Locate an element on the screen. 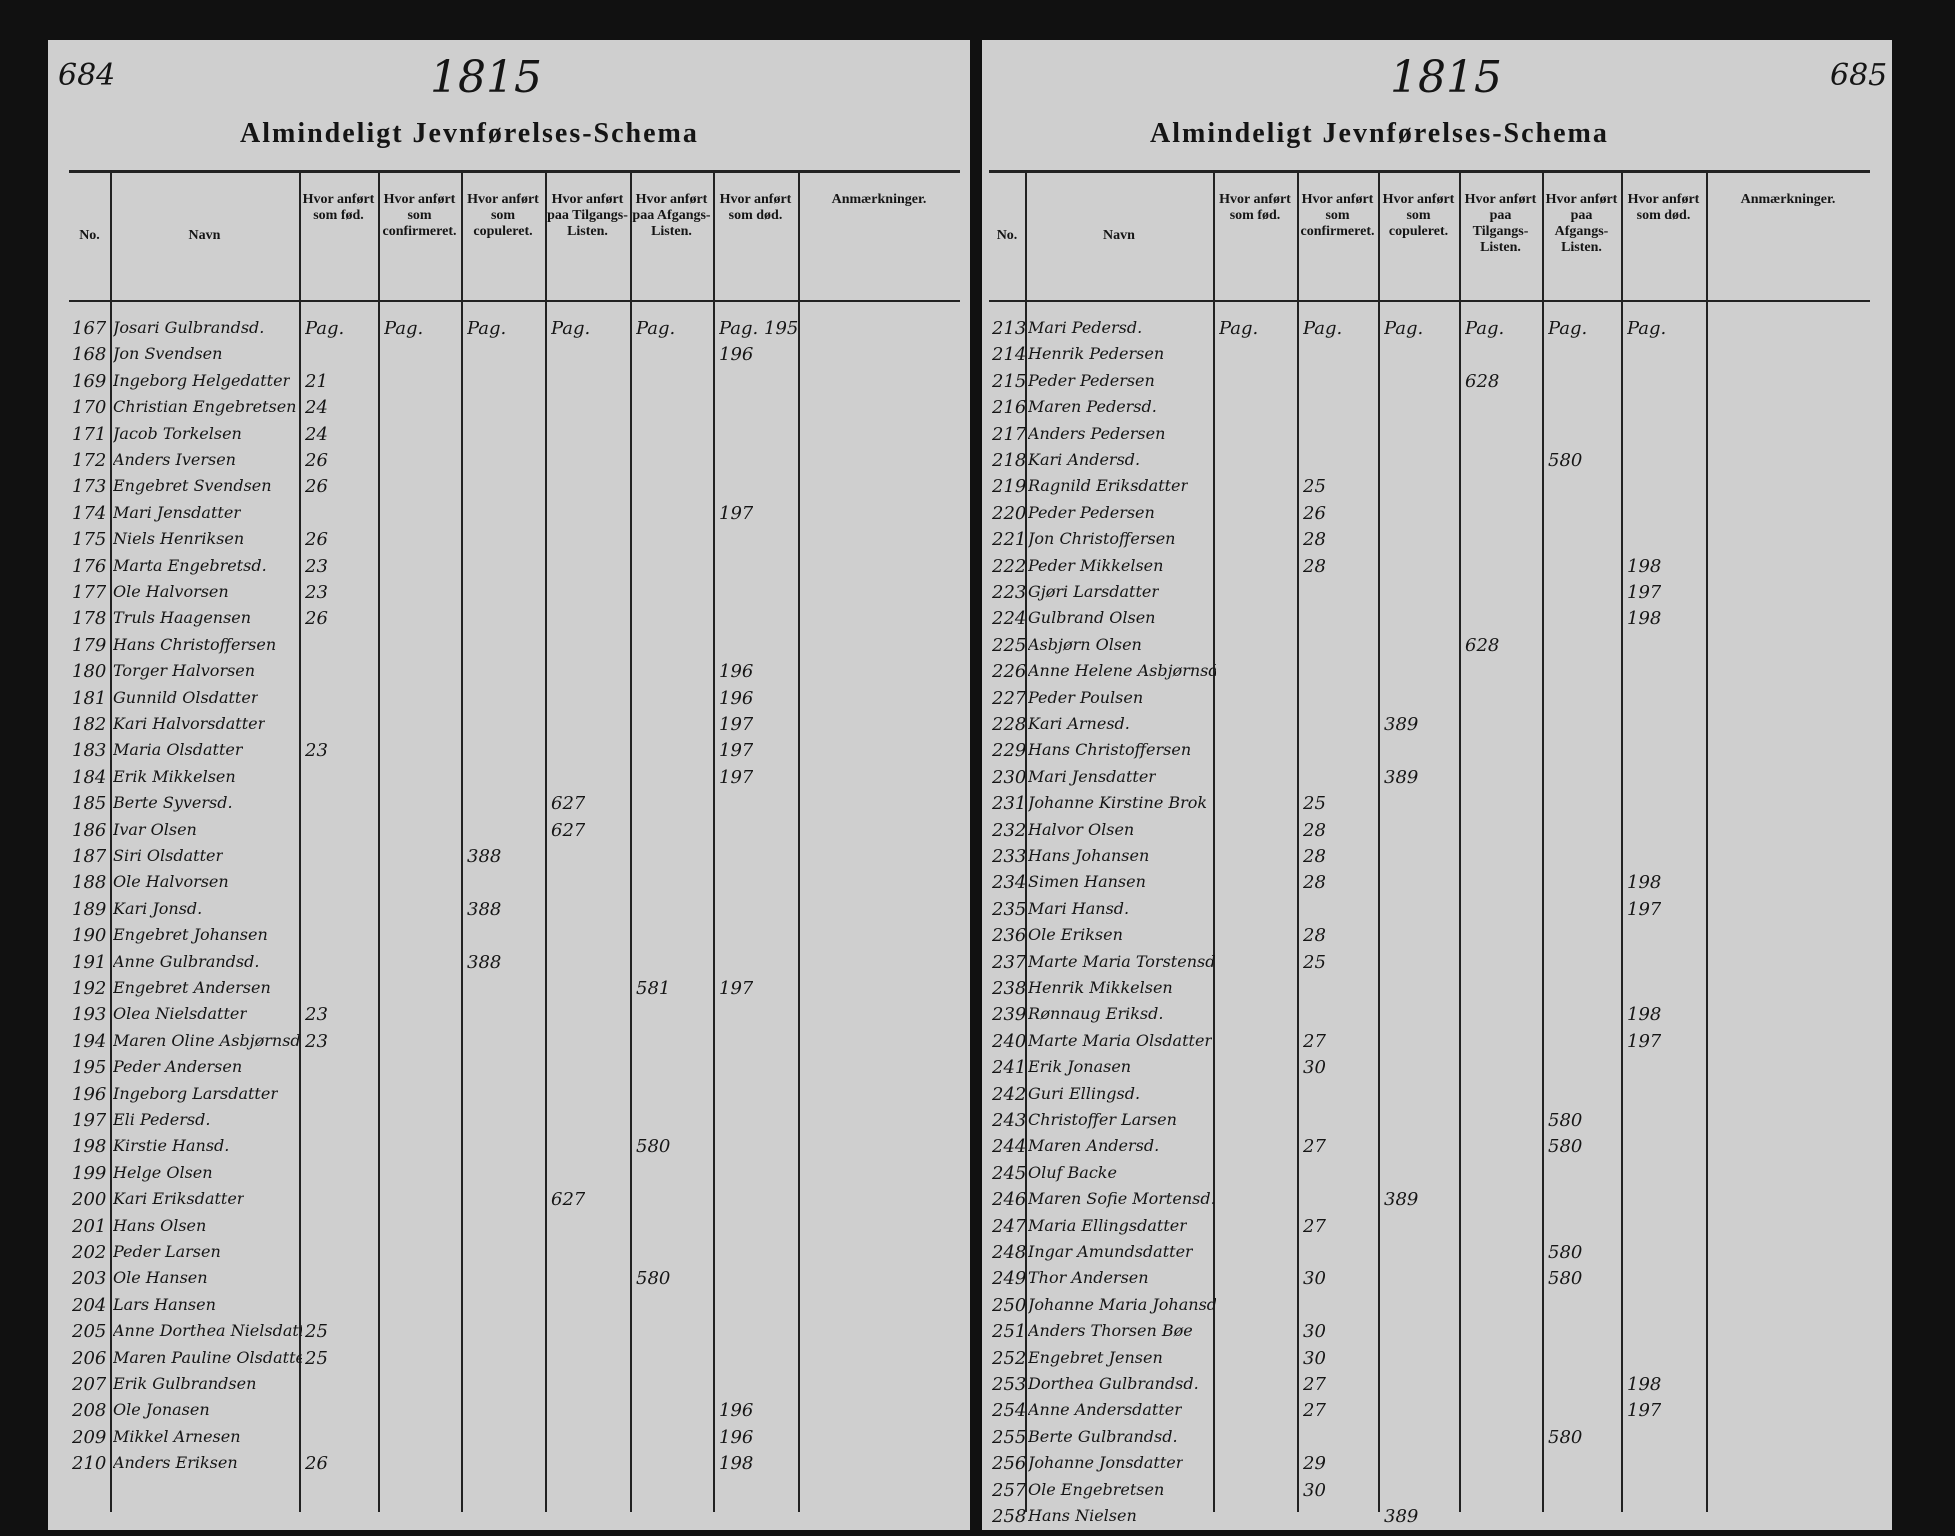 The height and width of the screenshot is (1536, 1955). page-ref: 389 is located at coordinates (1401, 1200).